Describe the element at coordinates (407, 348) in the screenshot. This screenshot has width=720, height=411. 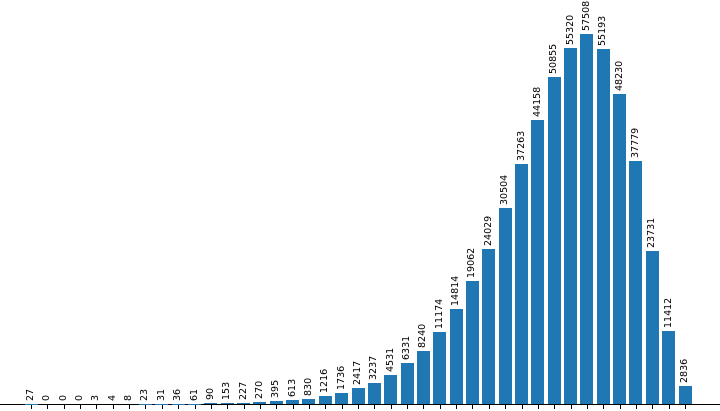
I see `bar-value-label: 6331` at that location.